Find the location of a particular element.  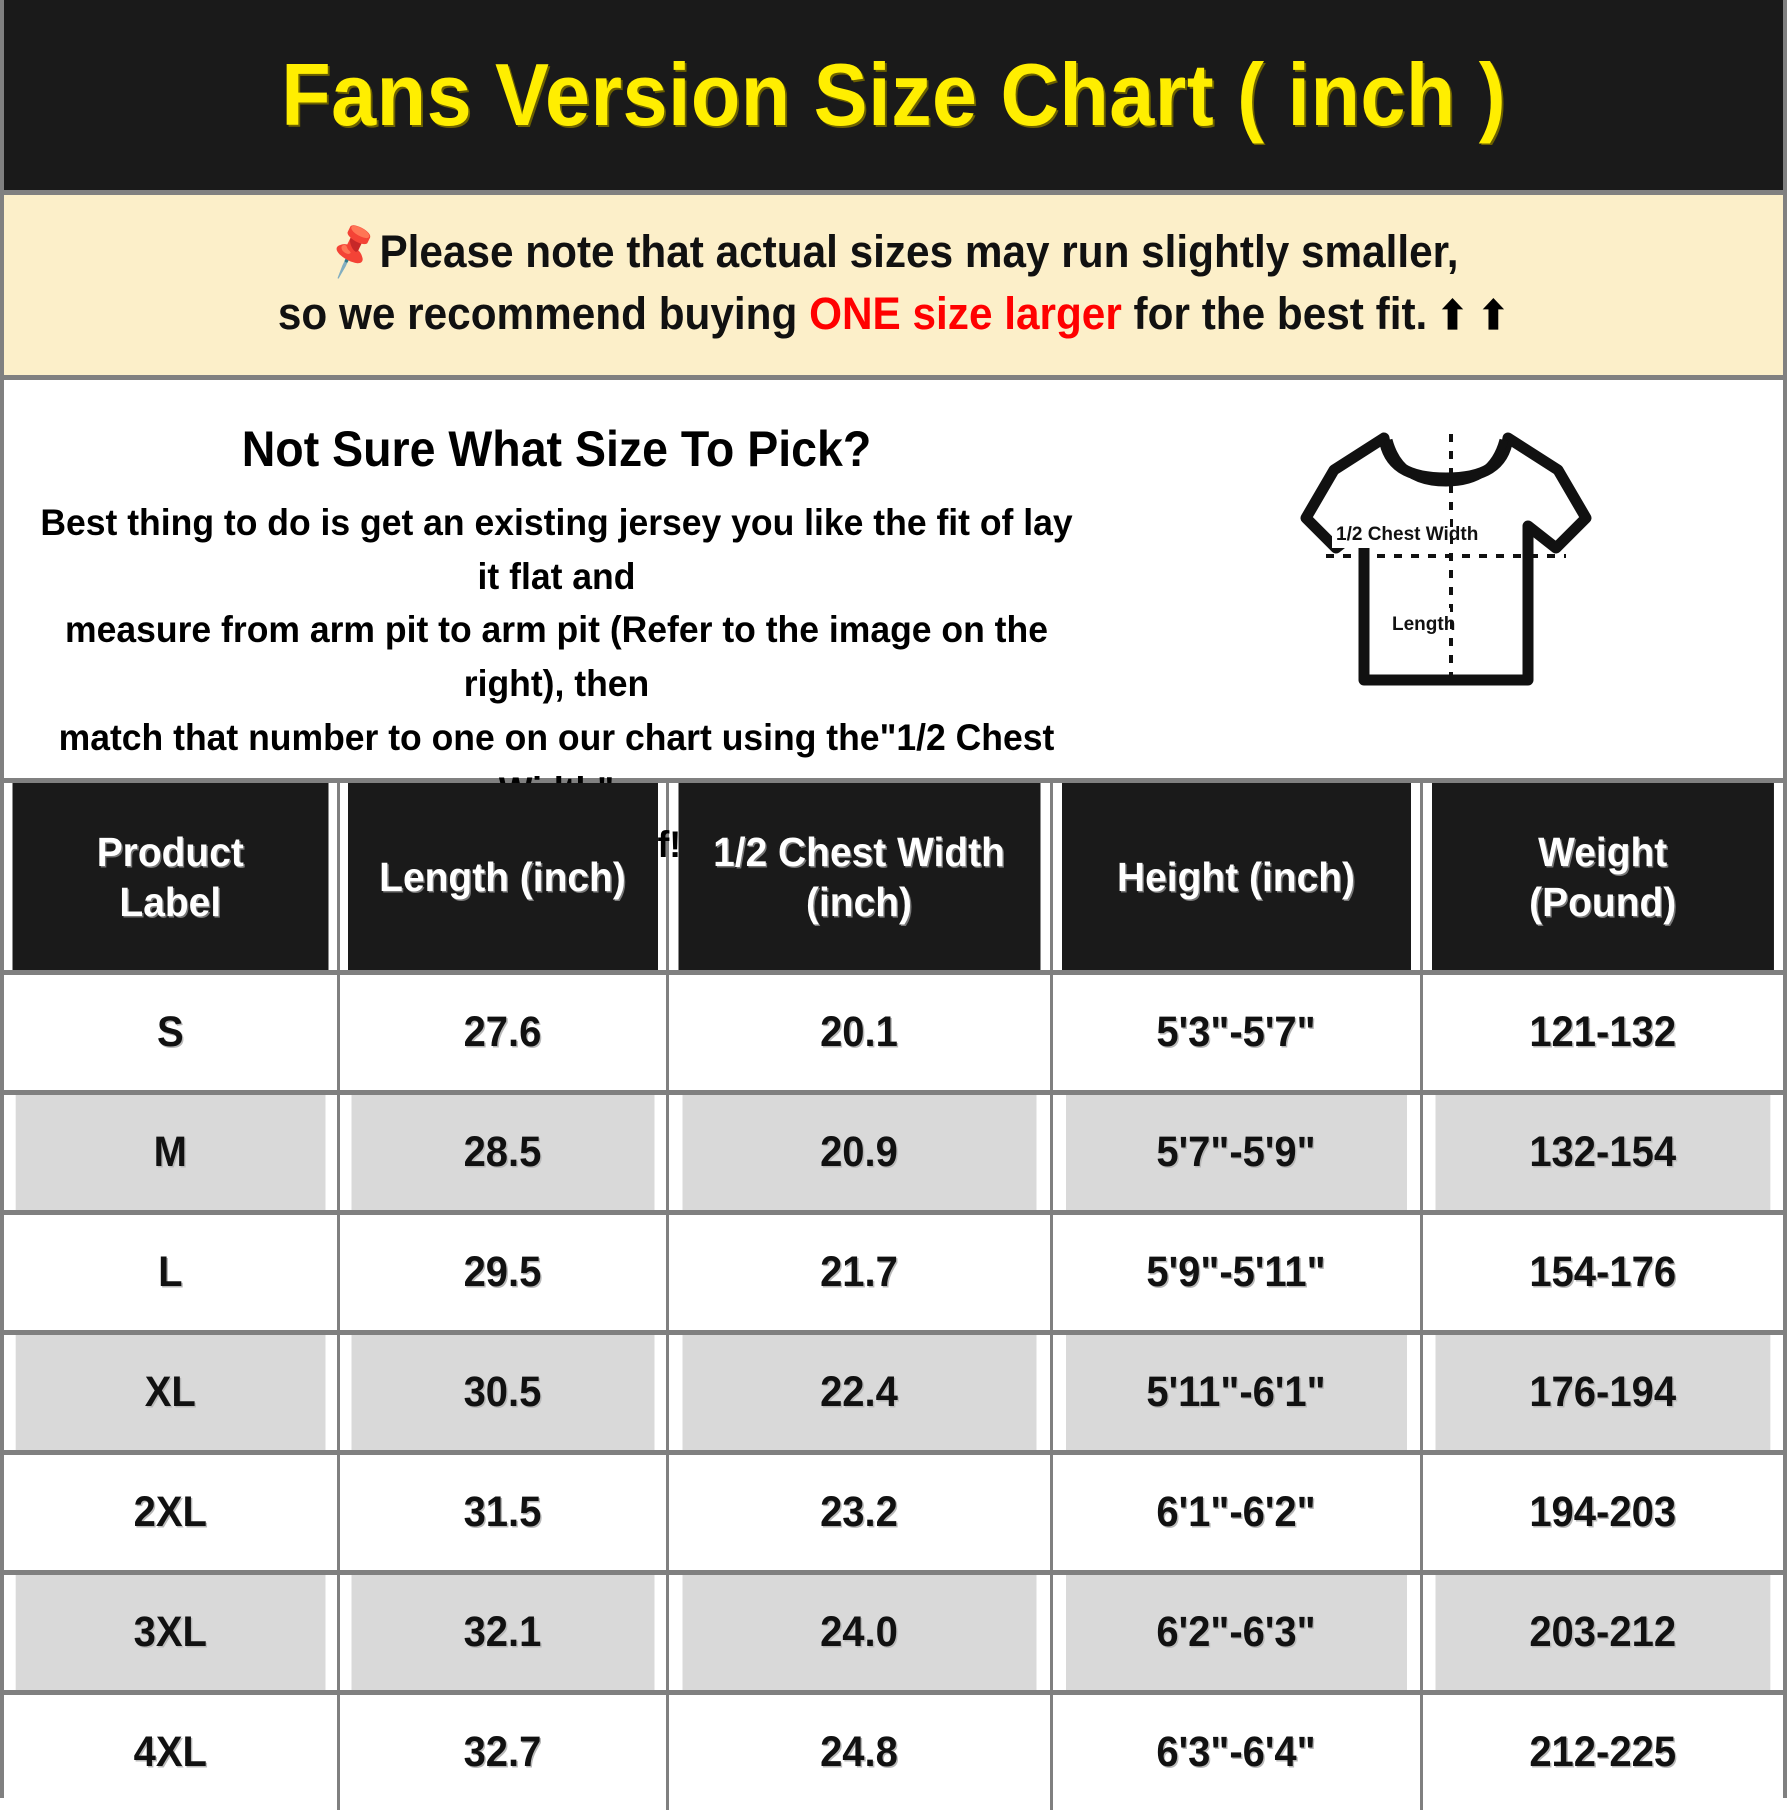

chest-label-bg is located at coordinates (1391, 533).